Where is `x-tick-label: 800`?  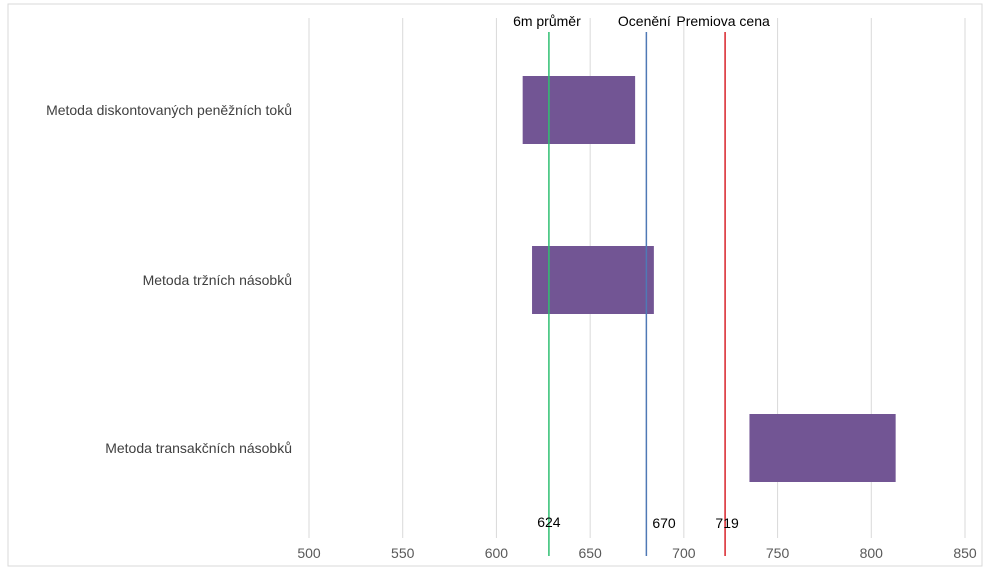
x-tick-label: 800 is located at coordinates (872, 553).